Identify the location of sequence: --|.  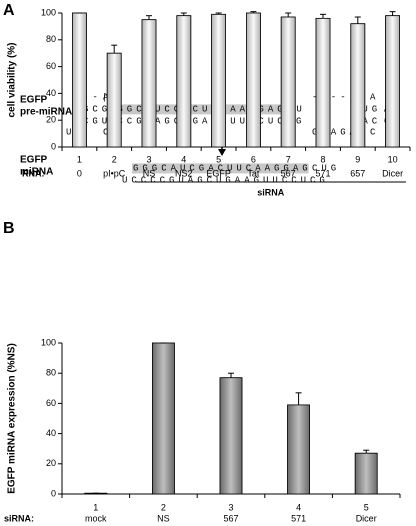
(97, 97).